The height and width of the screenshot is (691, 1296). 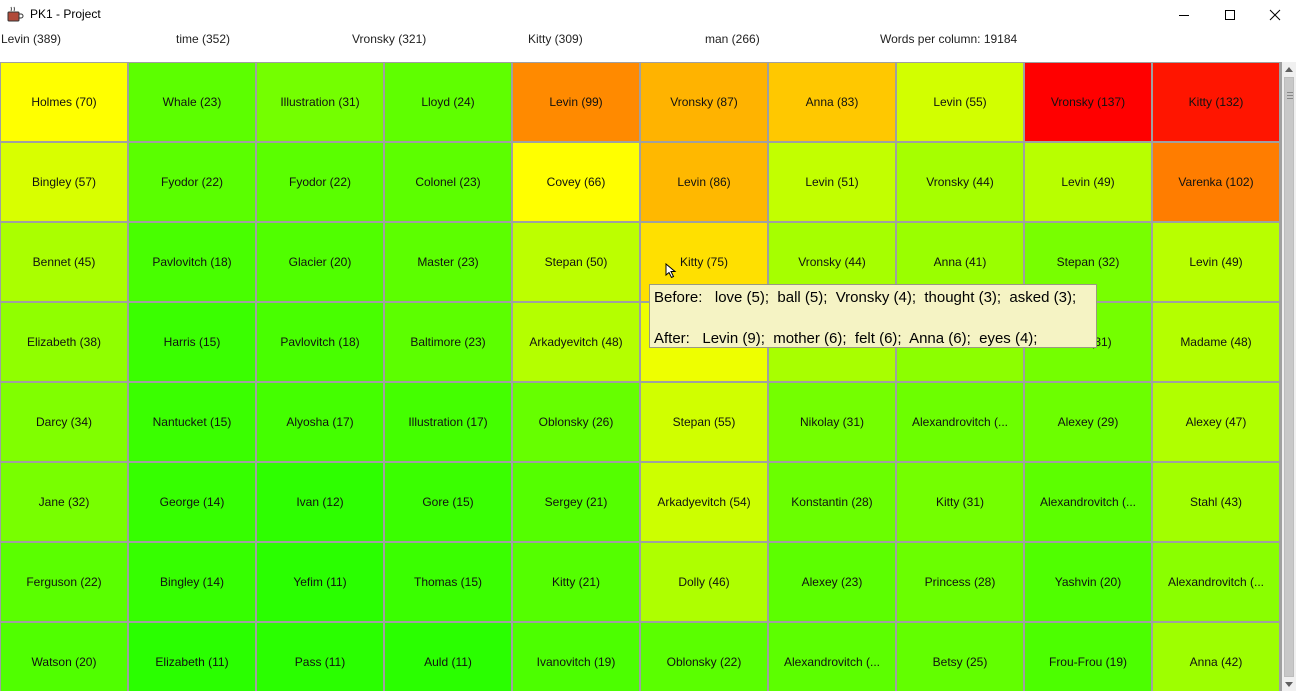 What do you see at coordinates (960, 102) in the screenshot?
I see `heatmap-cell: Levin (55)` at bounding box center [960, 102].